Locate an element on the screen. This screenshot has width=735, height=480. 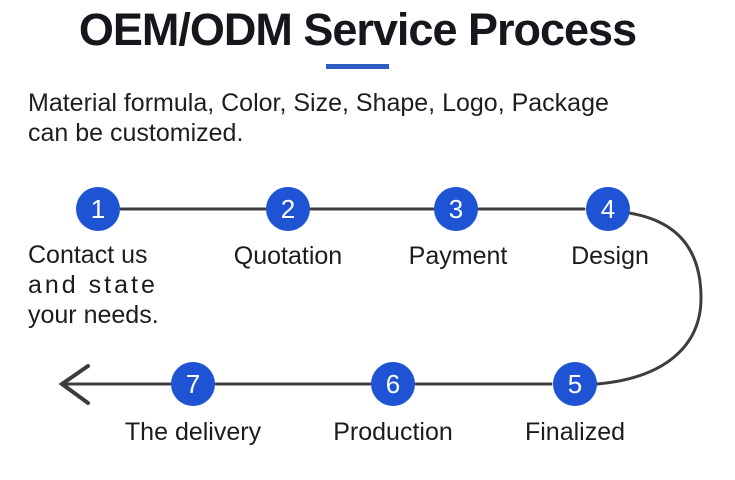
step-number-3: 3 is located at coordinates (456, 208).